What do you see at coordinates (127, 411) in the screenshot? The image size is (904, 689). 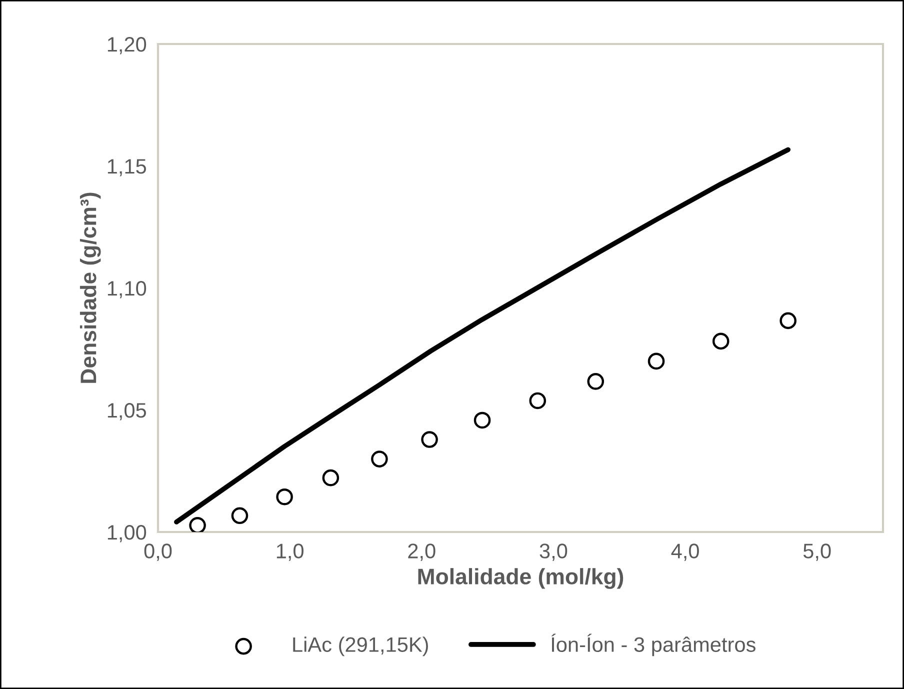 I see `y-tick-label: 1,05` at bounding box center [127, 411].